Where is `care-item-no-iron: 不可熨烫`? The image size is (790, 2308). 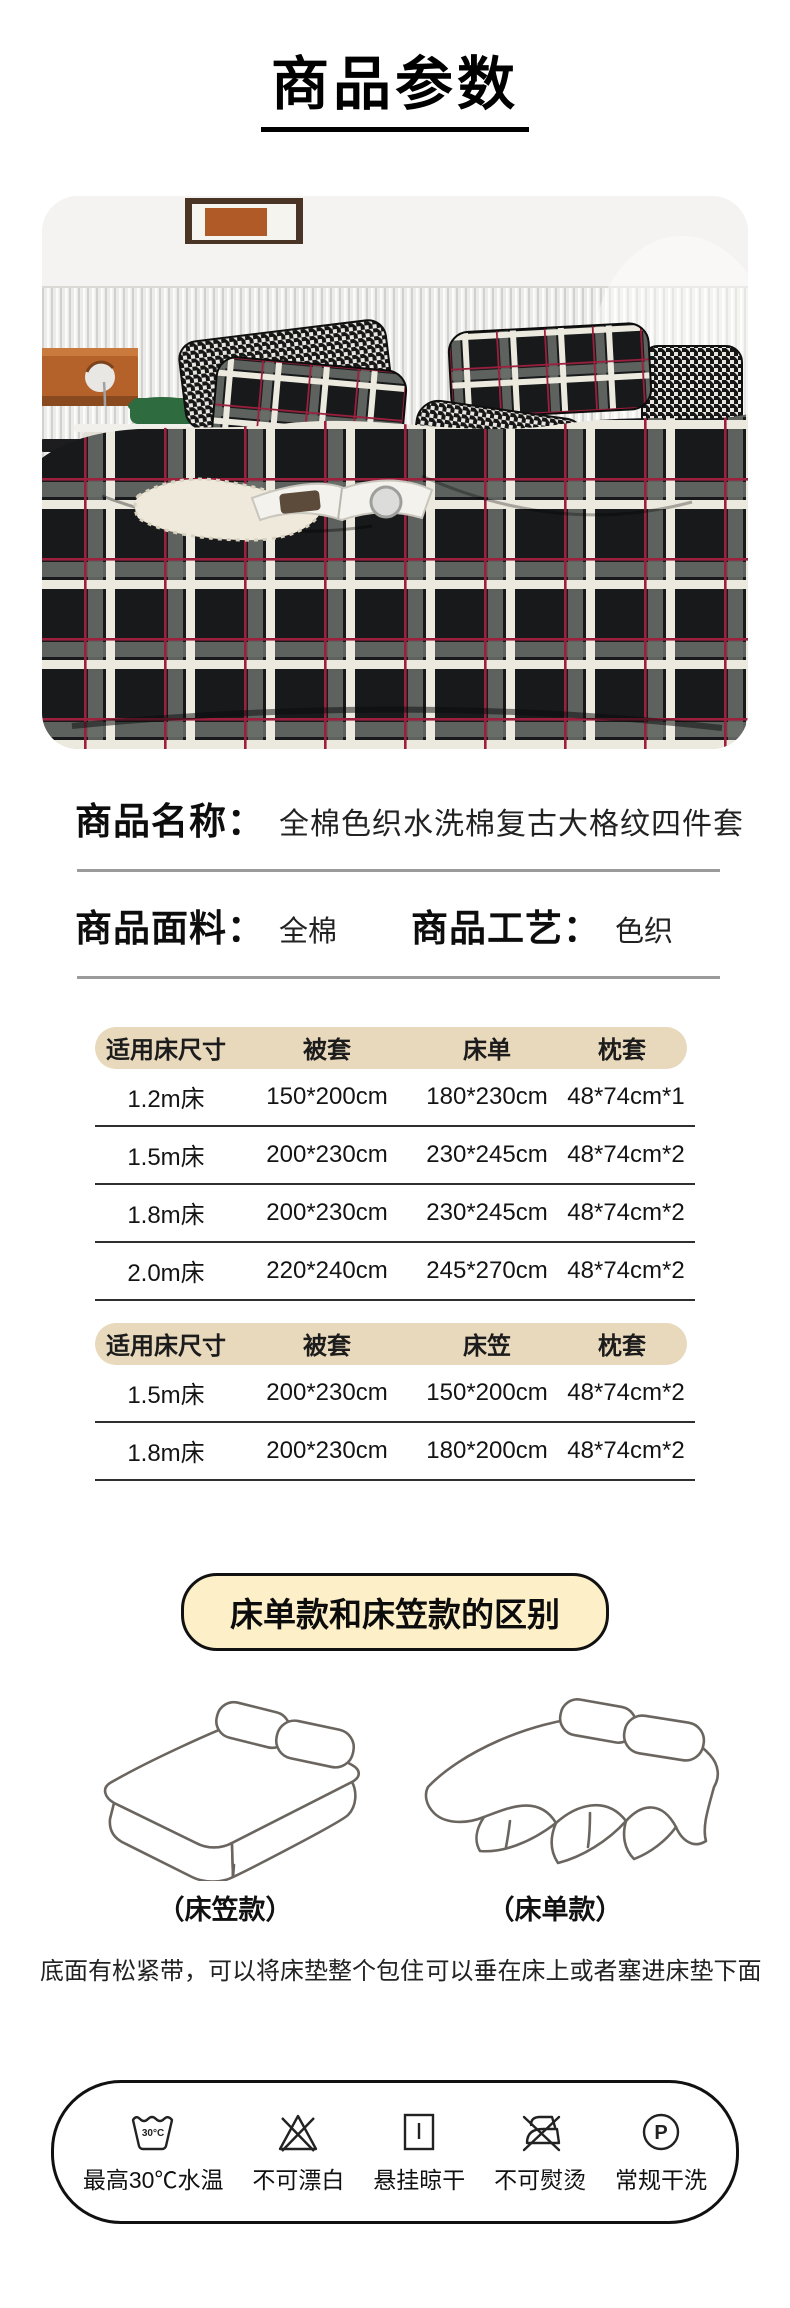 care-item-no-iron: 不可熨烫 is located at coordinates (540, 2152).